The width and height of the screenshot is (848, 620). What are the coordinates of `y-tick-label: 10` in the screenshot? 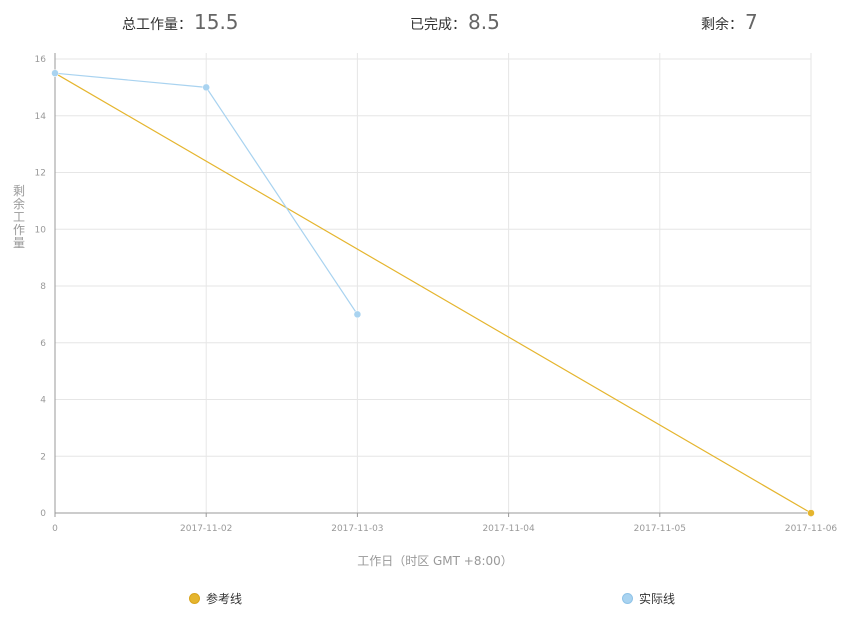 It's located at (41, 230).